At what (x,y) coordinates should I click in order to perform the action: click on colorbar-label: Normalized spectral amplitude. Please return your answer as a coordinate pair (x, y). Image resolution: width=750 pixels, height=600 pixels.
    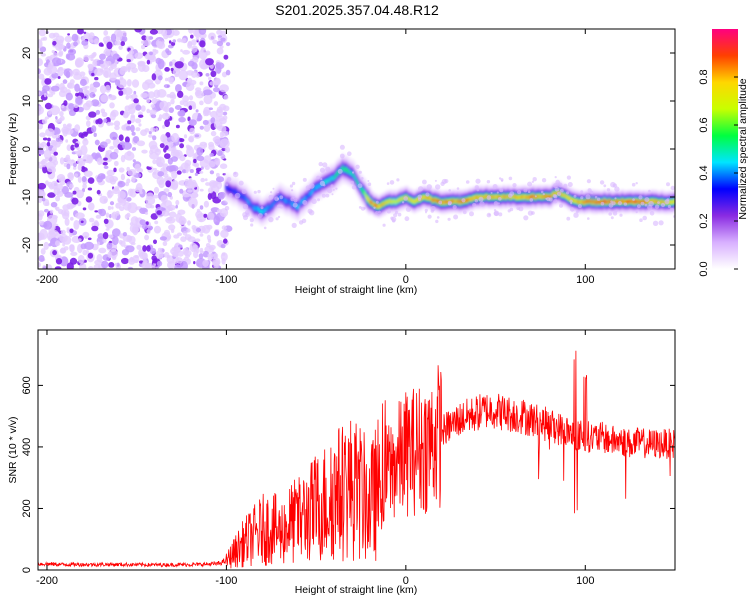
    Looking at the image, I should click on (743, 148).